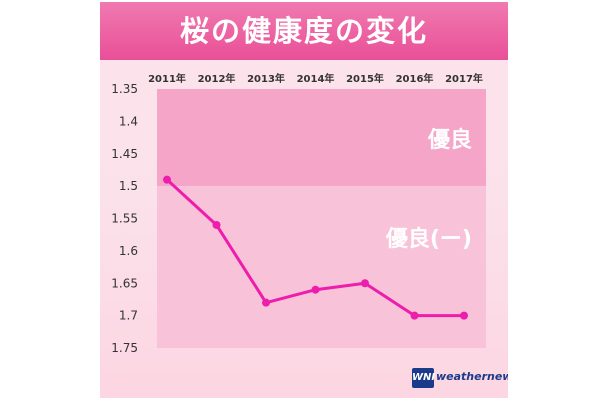  What do you see at coordinates (124, 89) in the screenshot?
I see `y-tick-label: 1.35` at bounding box center [124, 89].